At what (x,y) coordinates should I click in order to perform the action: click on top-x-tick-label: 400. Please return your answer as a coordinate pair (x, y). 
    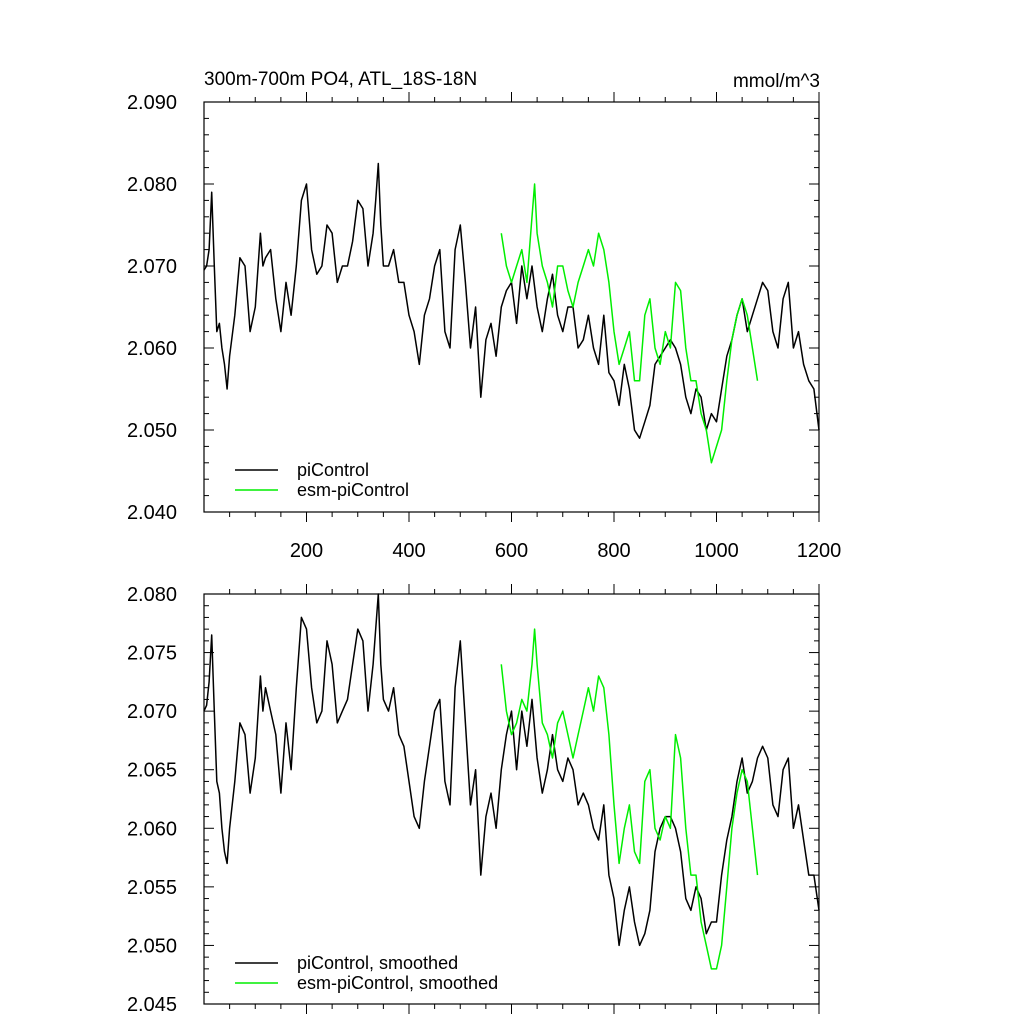
    Looking at the image, I should click on (408, 551).